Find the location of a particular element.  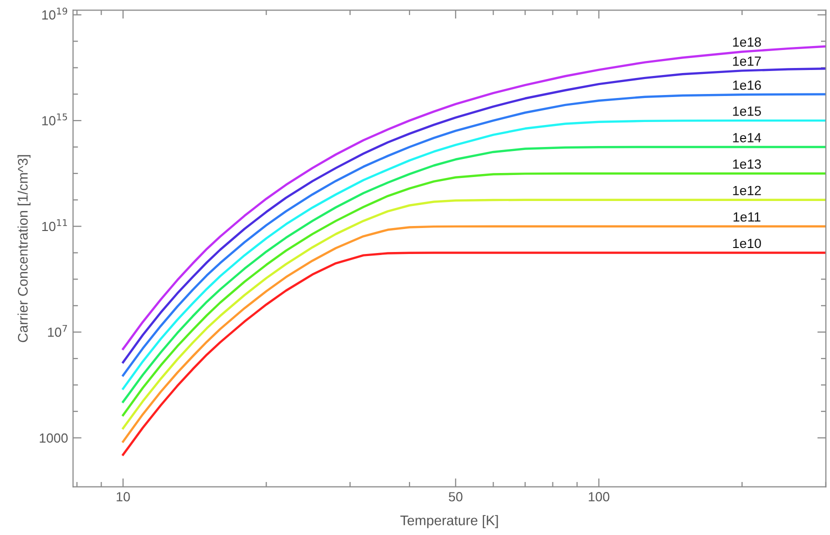

y-tick-label: 1000 is located at coordinates (54, 438).